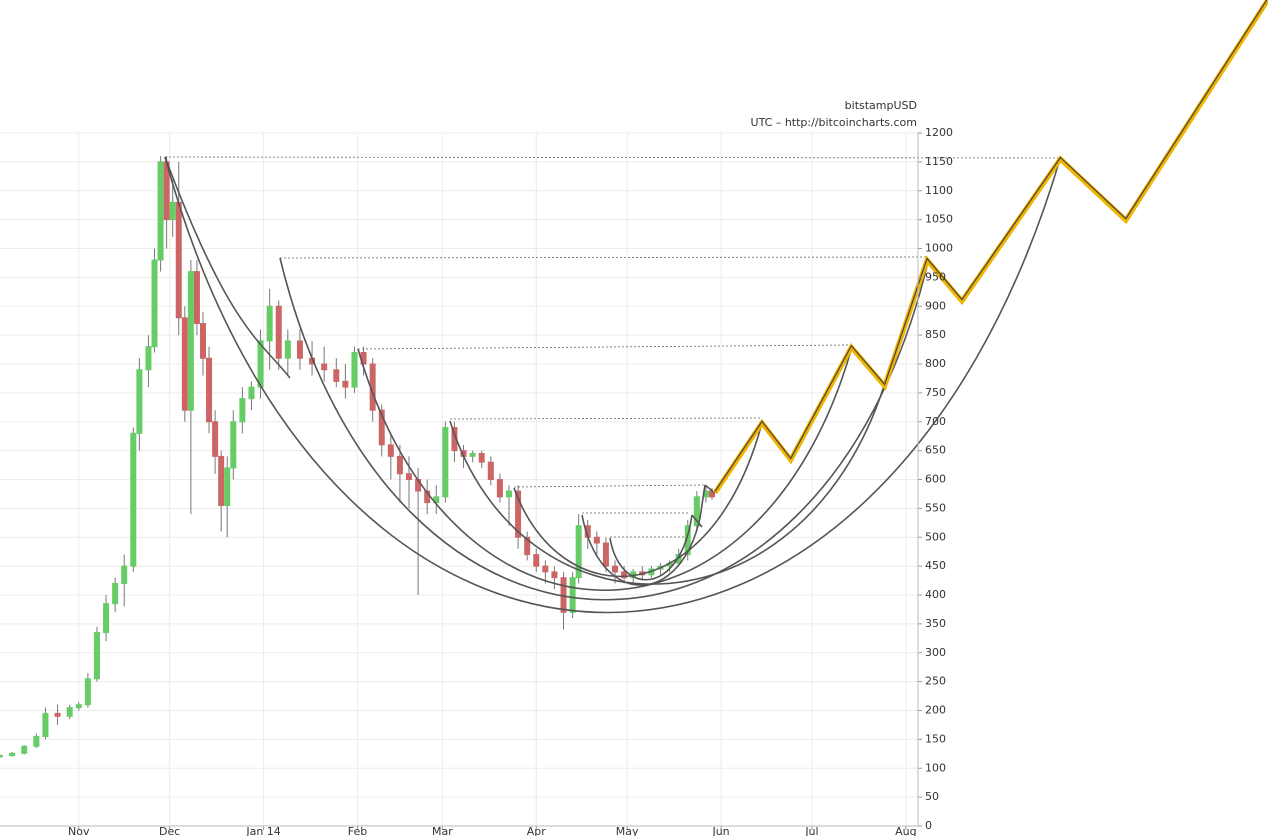  What do you see at coordinates (939, 219) in the screenshot?
I see `y-tick-label: 1050` at bounding box center [939, 219].